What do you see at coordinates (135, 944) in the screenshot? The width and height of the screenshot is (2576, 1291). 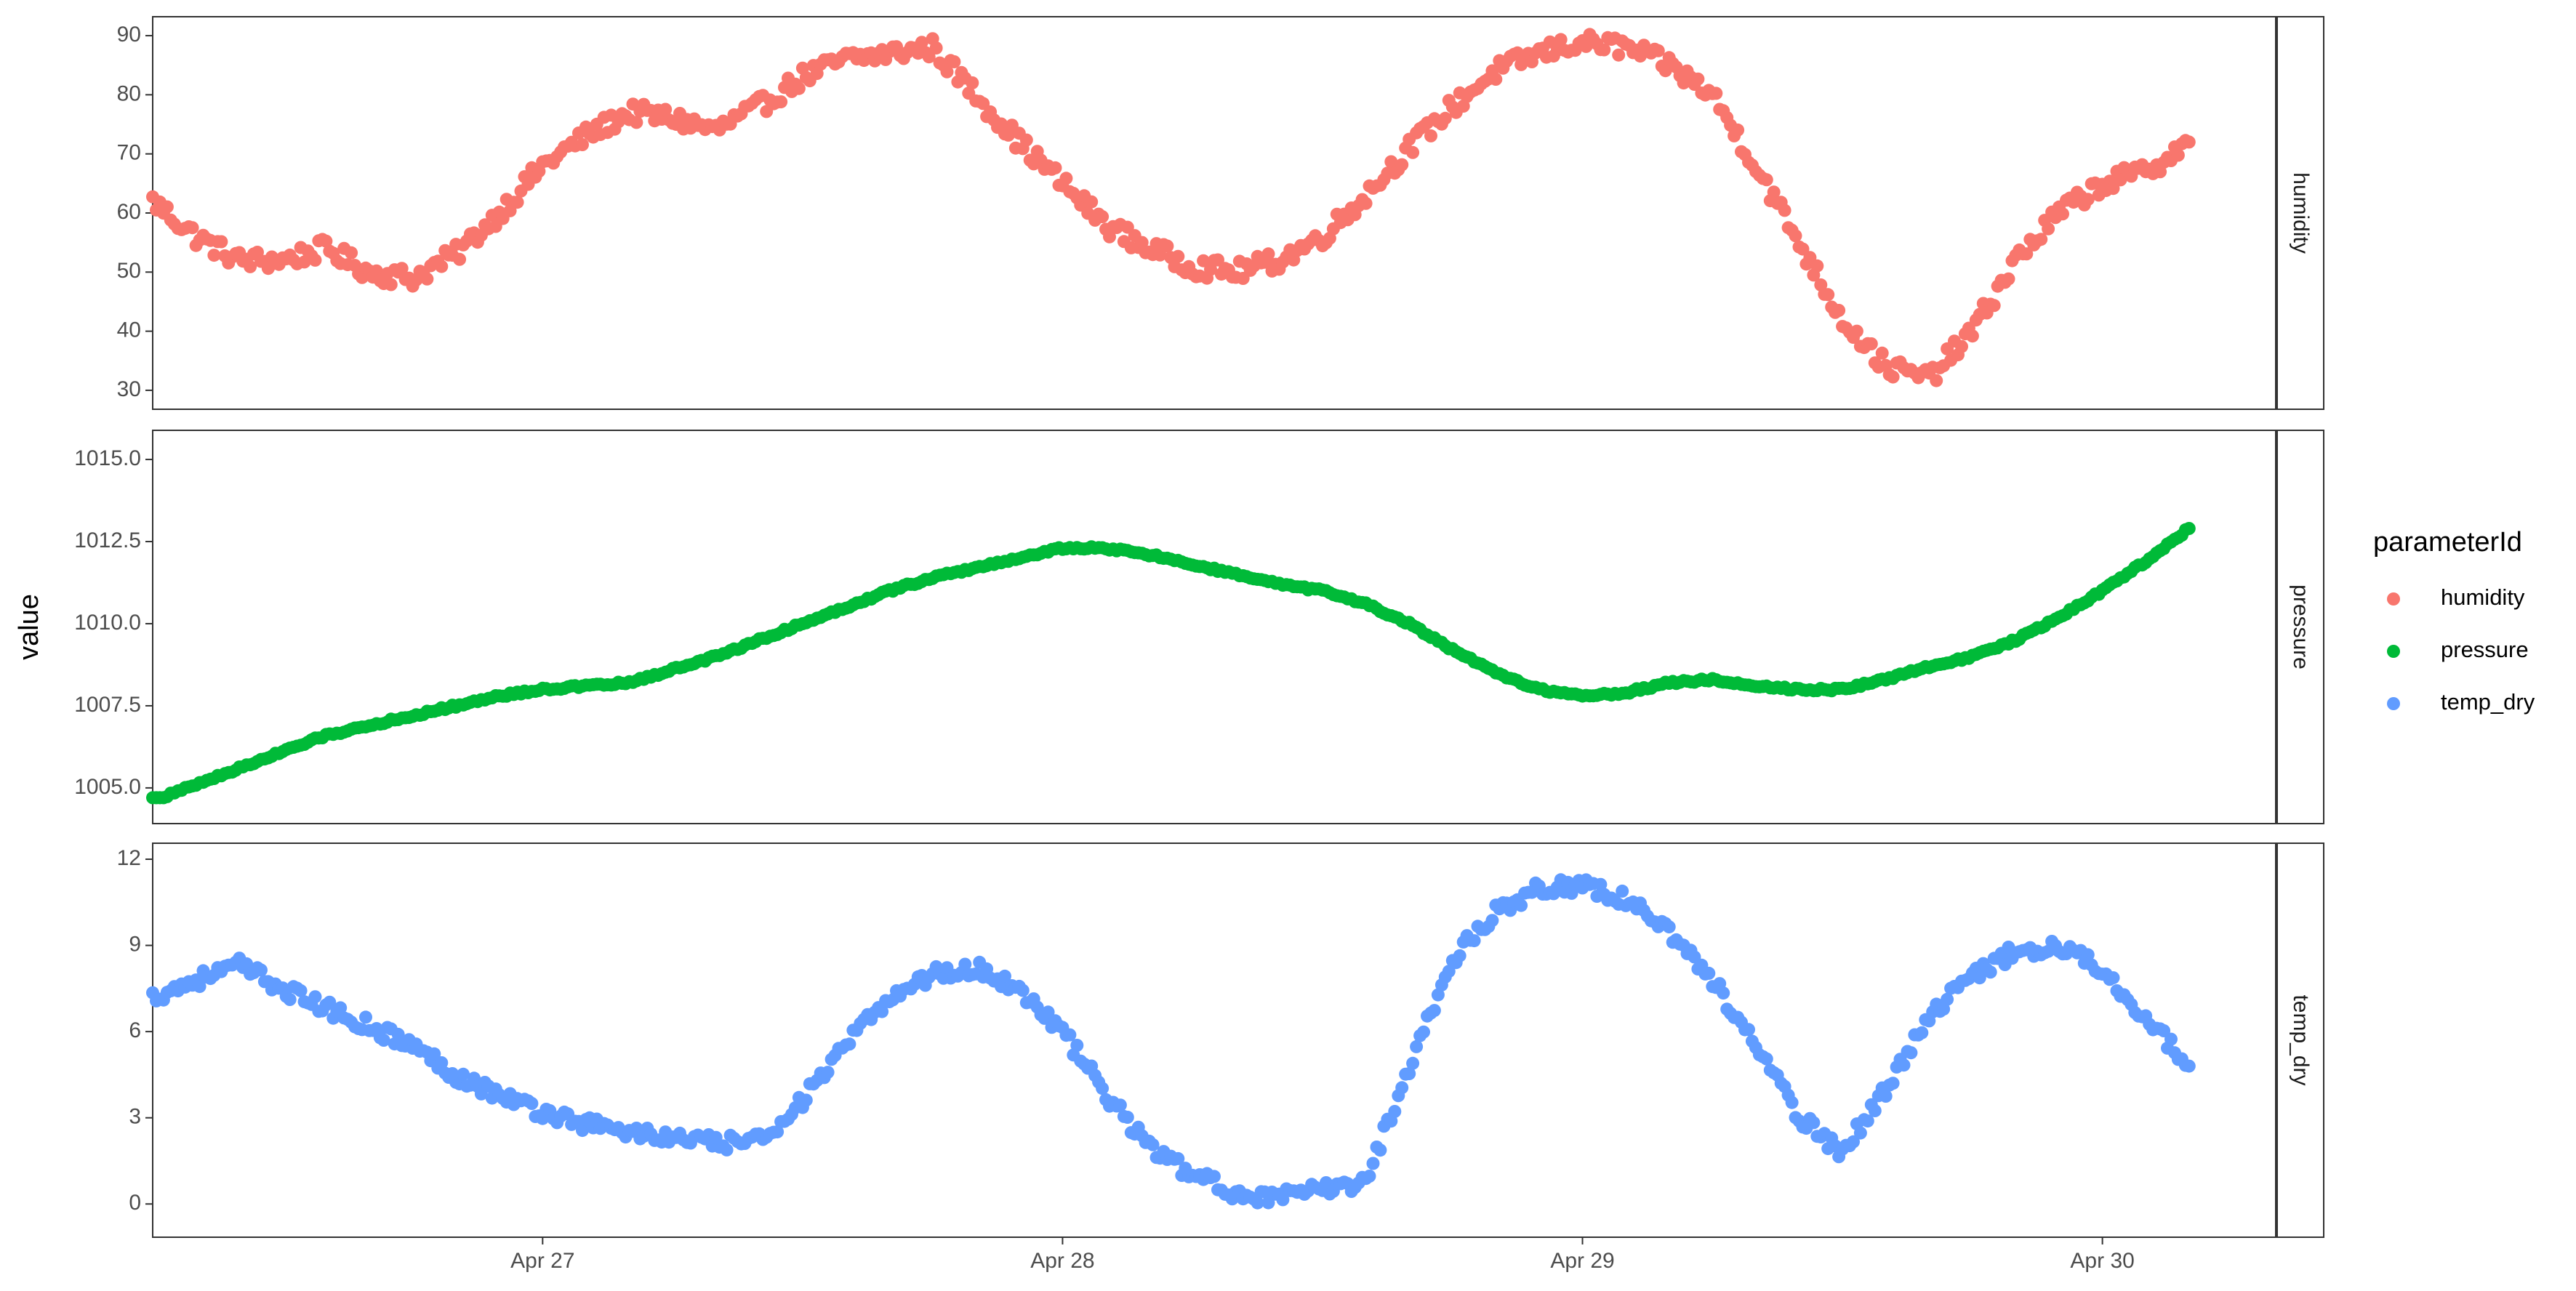 I see `y-tick-label: 9` at bounding box center [135, 944].